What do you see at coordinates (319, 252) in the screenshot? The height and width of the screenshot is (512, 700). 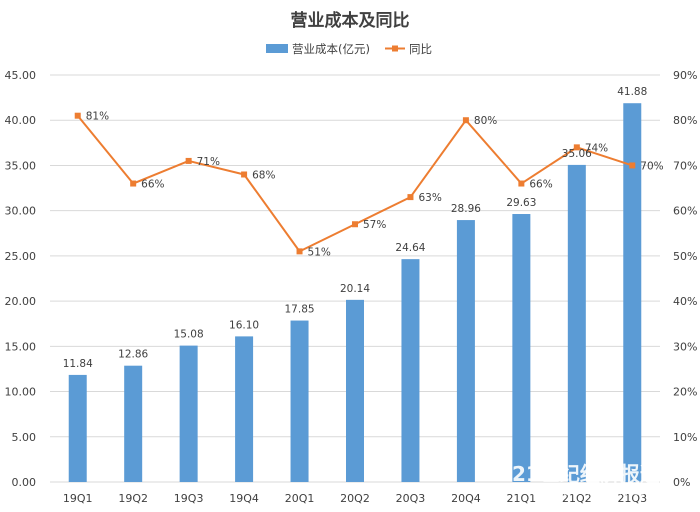 I see `line-data-label: 51%` at bounding box center [319, 252].